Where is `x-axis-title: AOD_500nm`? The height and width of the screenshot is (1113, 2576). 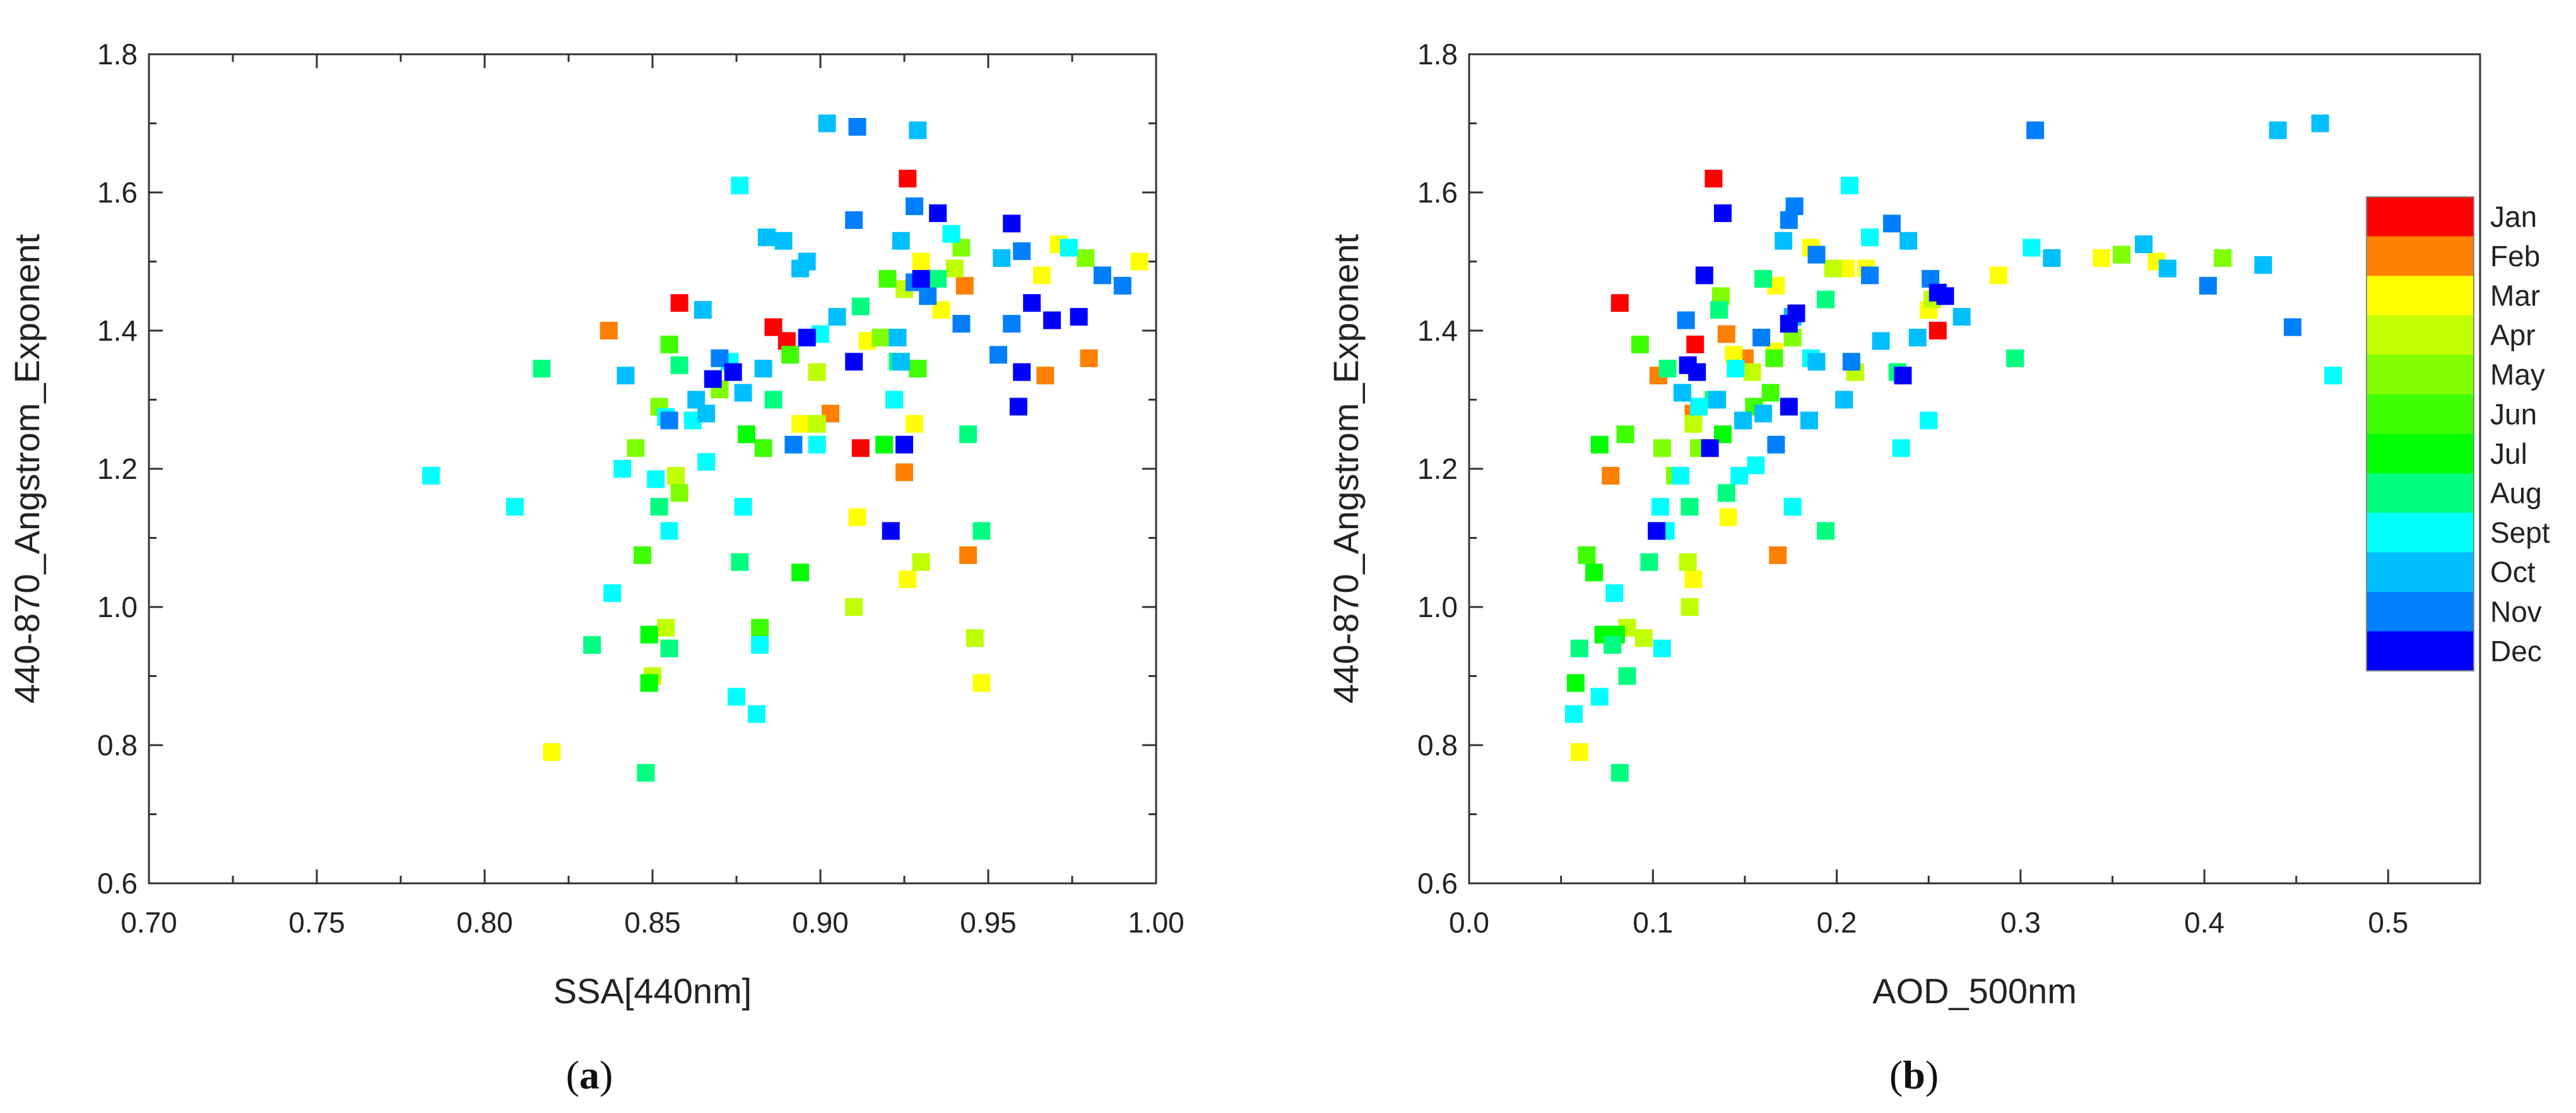
x-axis-title: AOD_500nm is located at coordinates (1975, 991).